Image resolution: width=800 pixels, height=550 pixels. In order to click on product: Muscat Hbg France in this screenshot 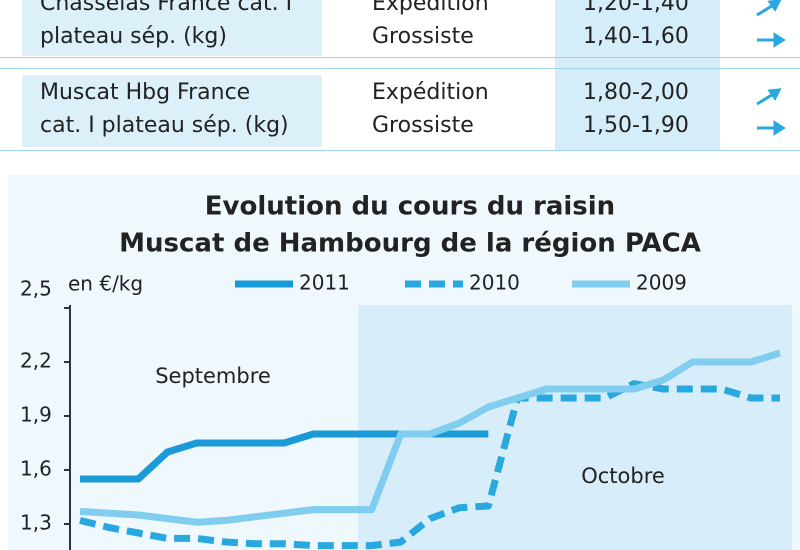, I will do `click(145, 92)`.